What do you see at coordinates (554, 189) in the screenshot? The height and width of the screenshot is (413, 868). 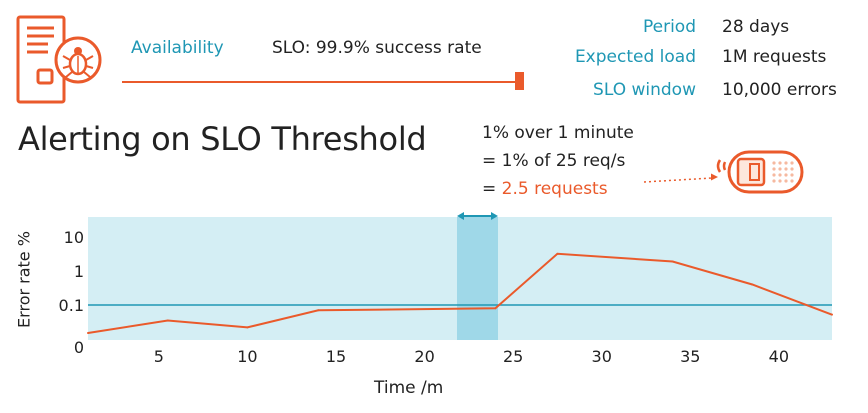 I see `calc-result: 2.5 requests` at bounding box center [554, 189].